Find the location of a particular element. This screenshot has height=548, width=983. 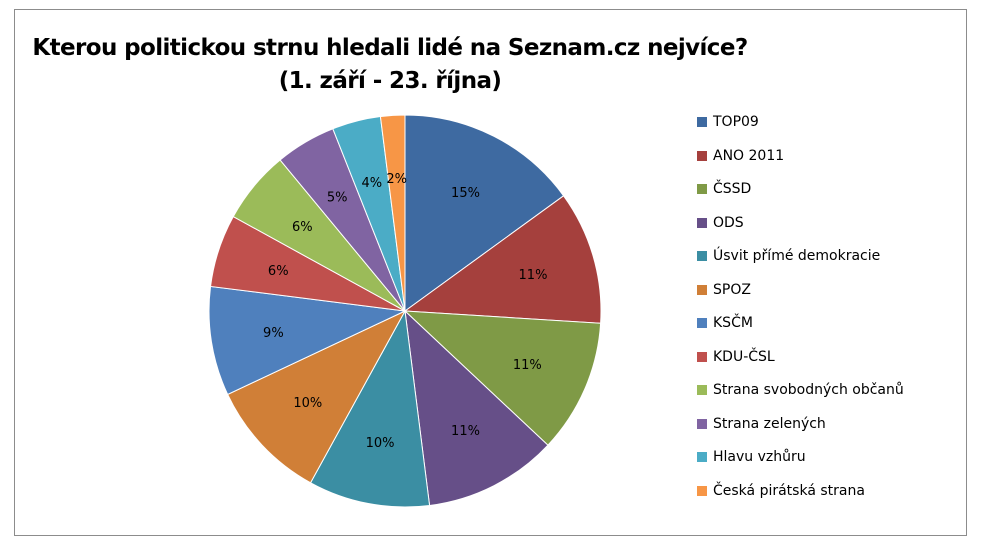

legend-label: Úsvit přímé demokracie is located at coordinates (797, 256).